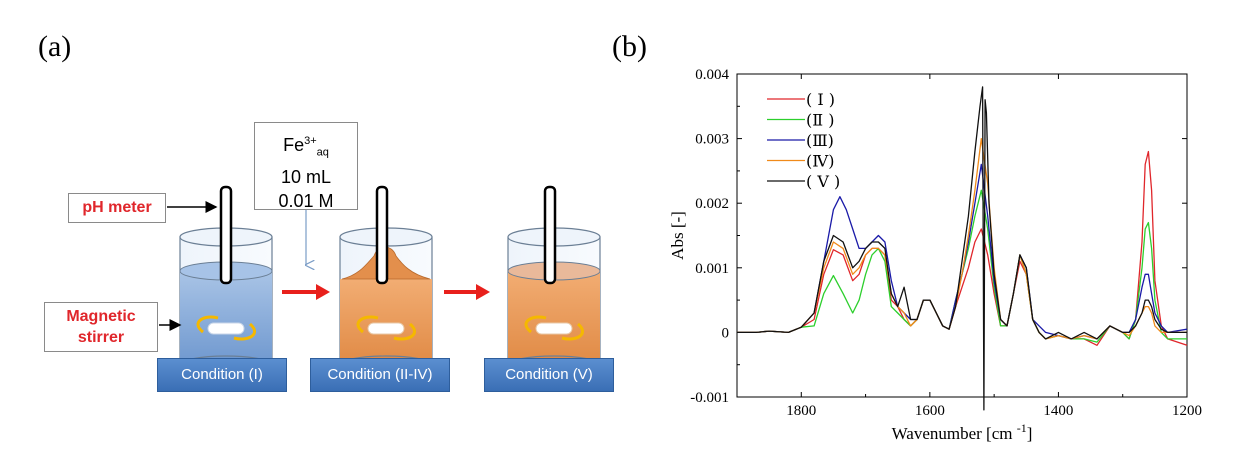 The image size is (1237, 457). I want to click on reagent-volume: 10 mL, so click(306, 176).